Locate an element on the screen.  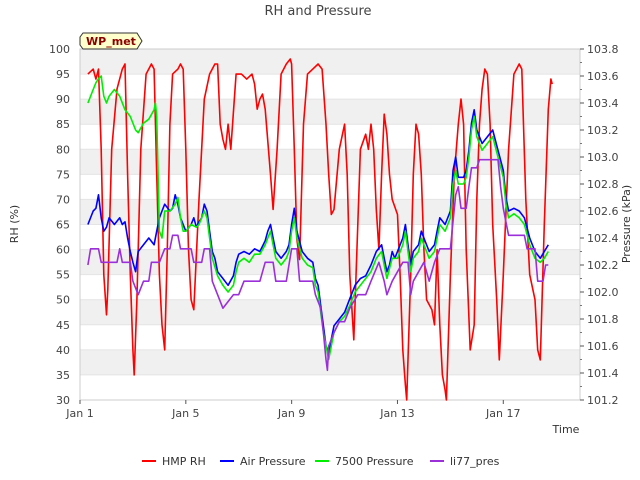
legend-item: Air Pressure is located at coordinates (263, 461).